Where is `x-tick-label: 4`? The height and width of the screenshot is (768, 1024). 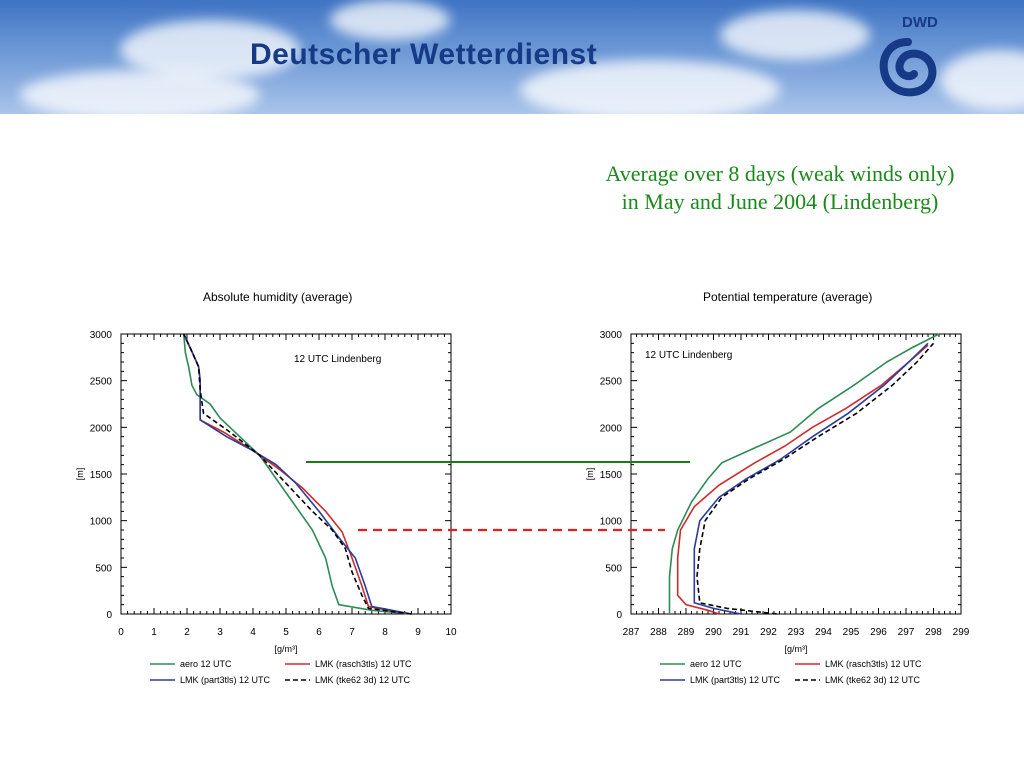 x-tick-label: 4 is located at coordinates (253, 632).